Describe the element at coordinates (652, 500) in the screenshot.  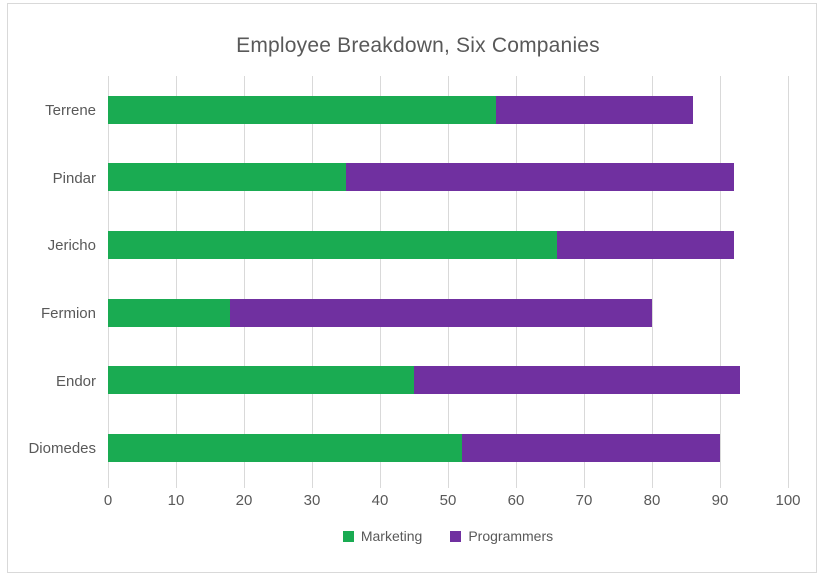
I see `x-tick-label-80: 80` at that location.